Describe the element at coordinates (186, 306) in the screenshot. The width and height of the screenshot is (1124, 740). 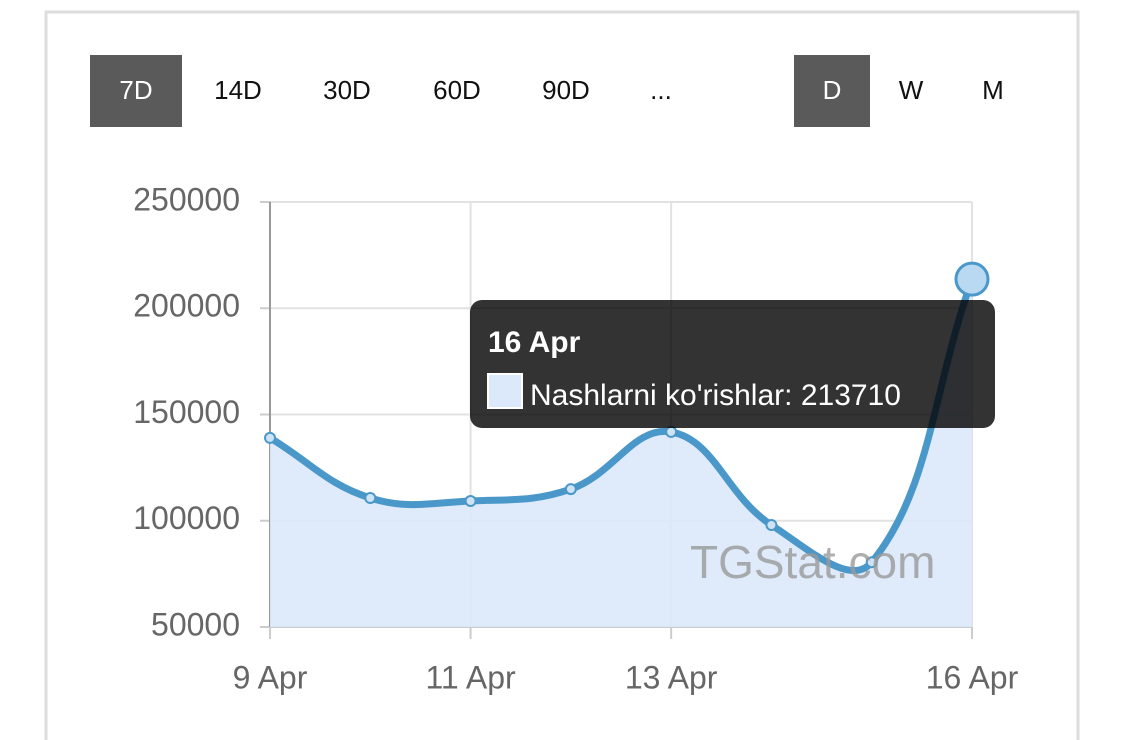
I see `y-tick-label: 200000` at that location.